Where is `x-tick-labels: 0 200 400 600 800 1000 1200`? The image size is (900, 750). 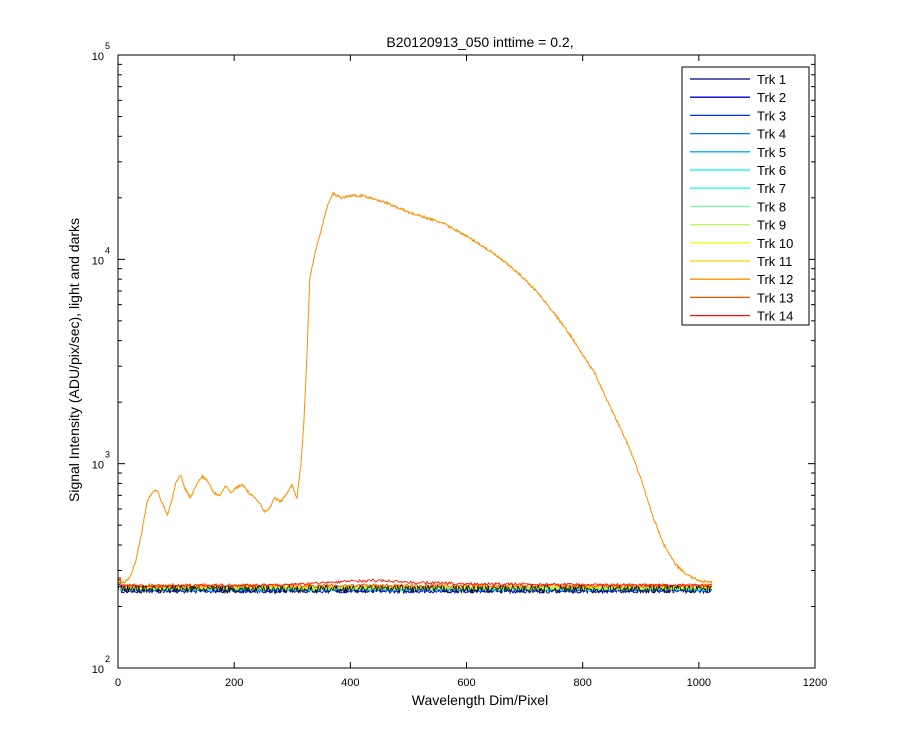 x-tick-labels: 0 200 400 600 800 1000 1200 is located at coordinates (471, 683).